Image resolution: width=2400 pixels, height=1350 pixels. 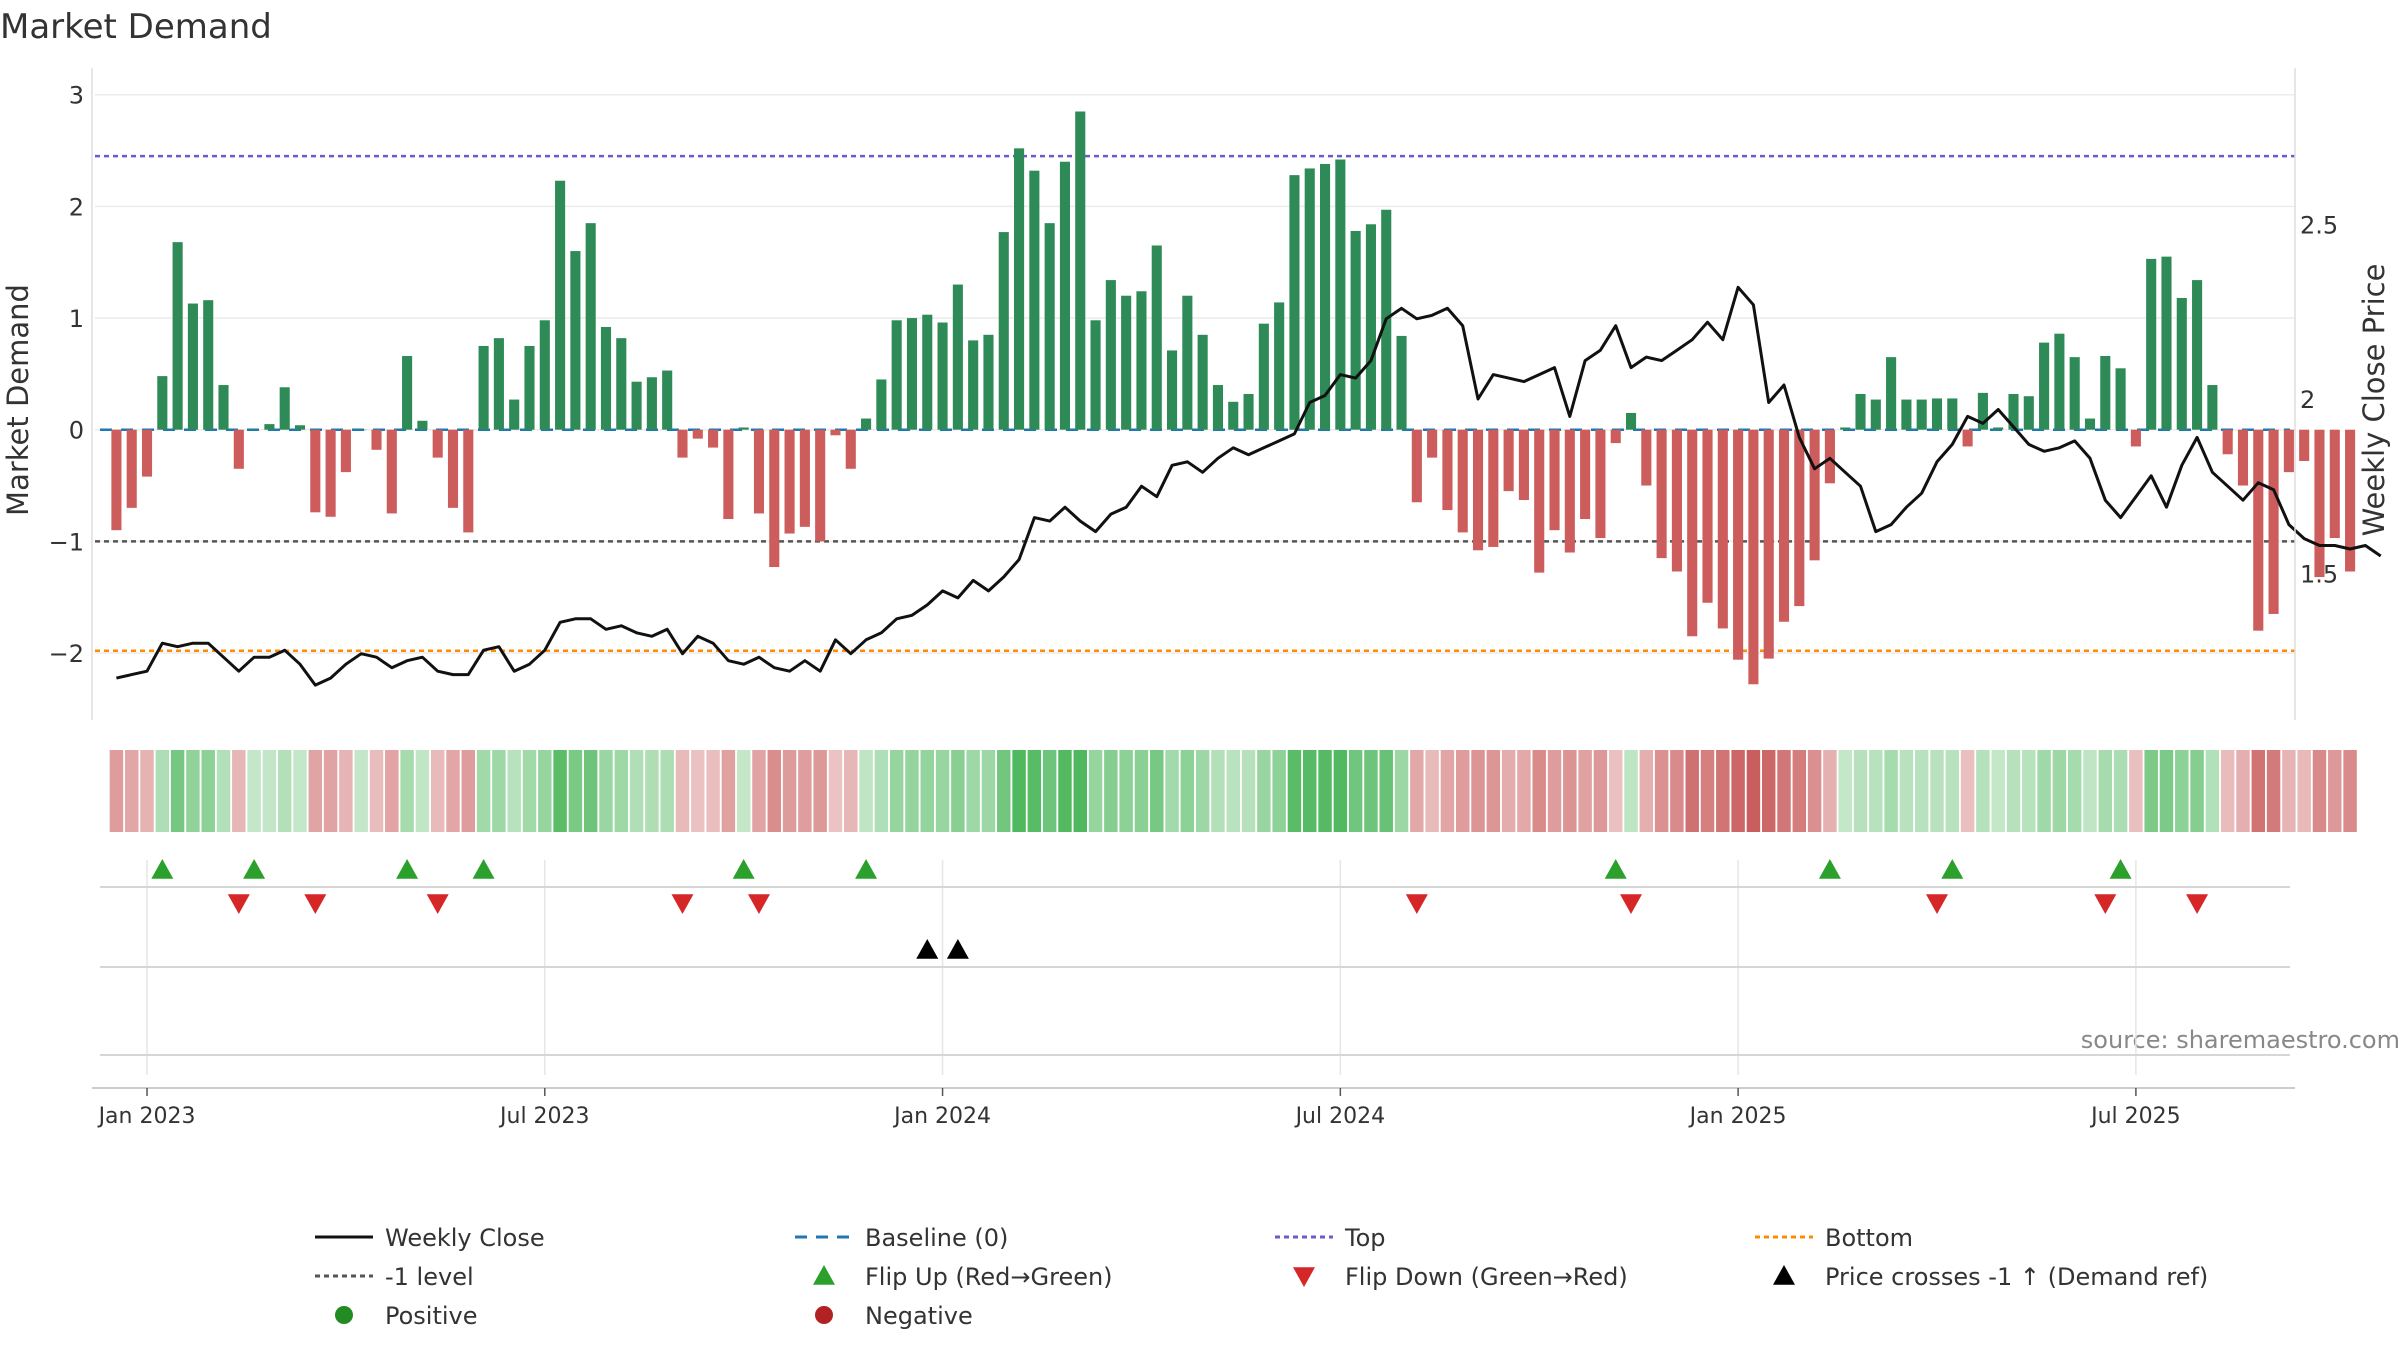 What do you see at coordinates (824, 1315) in the screenshot?
I see `legend-swatch-circle` at bounding box center [824, 1315].